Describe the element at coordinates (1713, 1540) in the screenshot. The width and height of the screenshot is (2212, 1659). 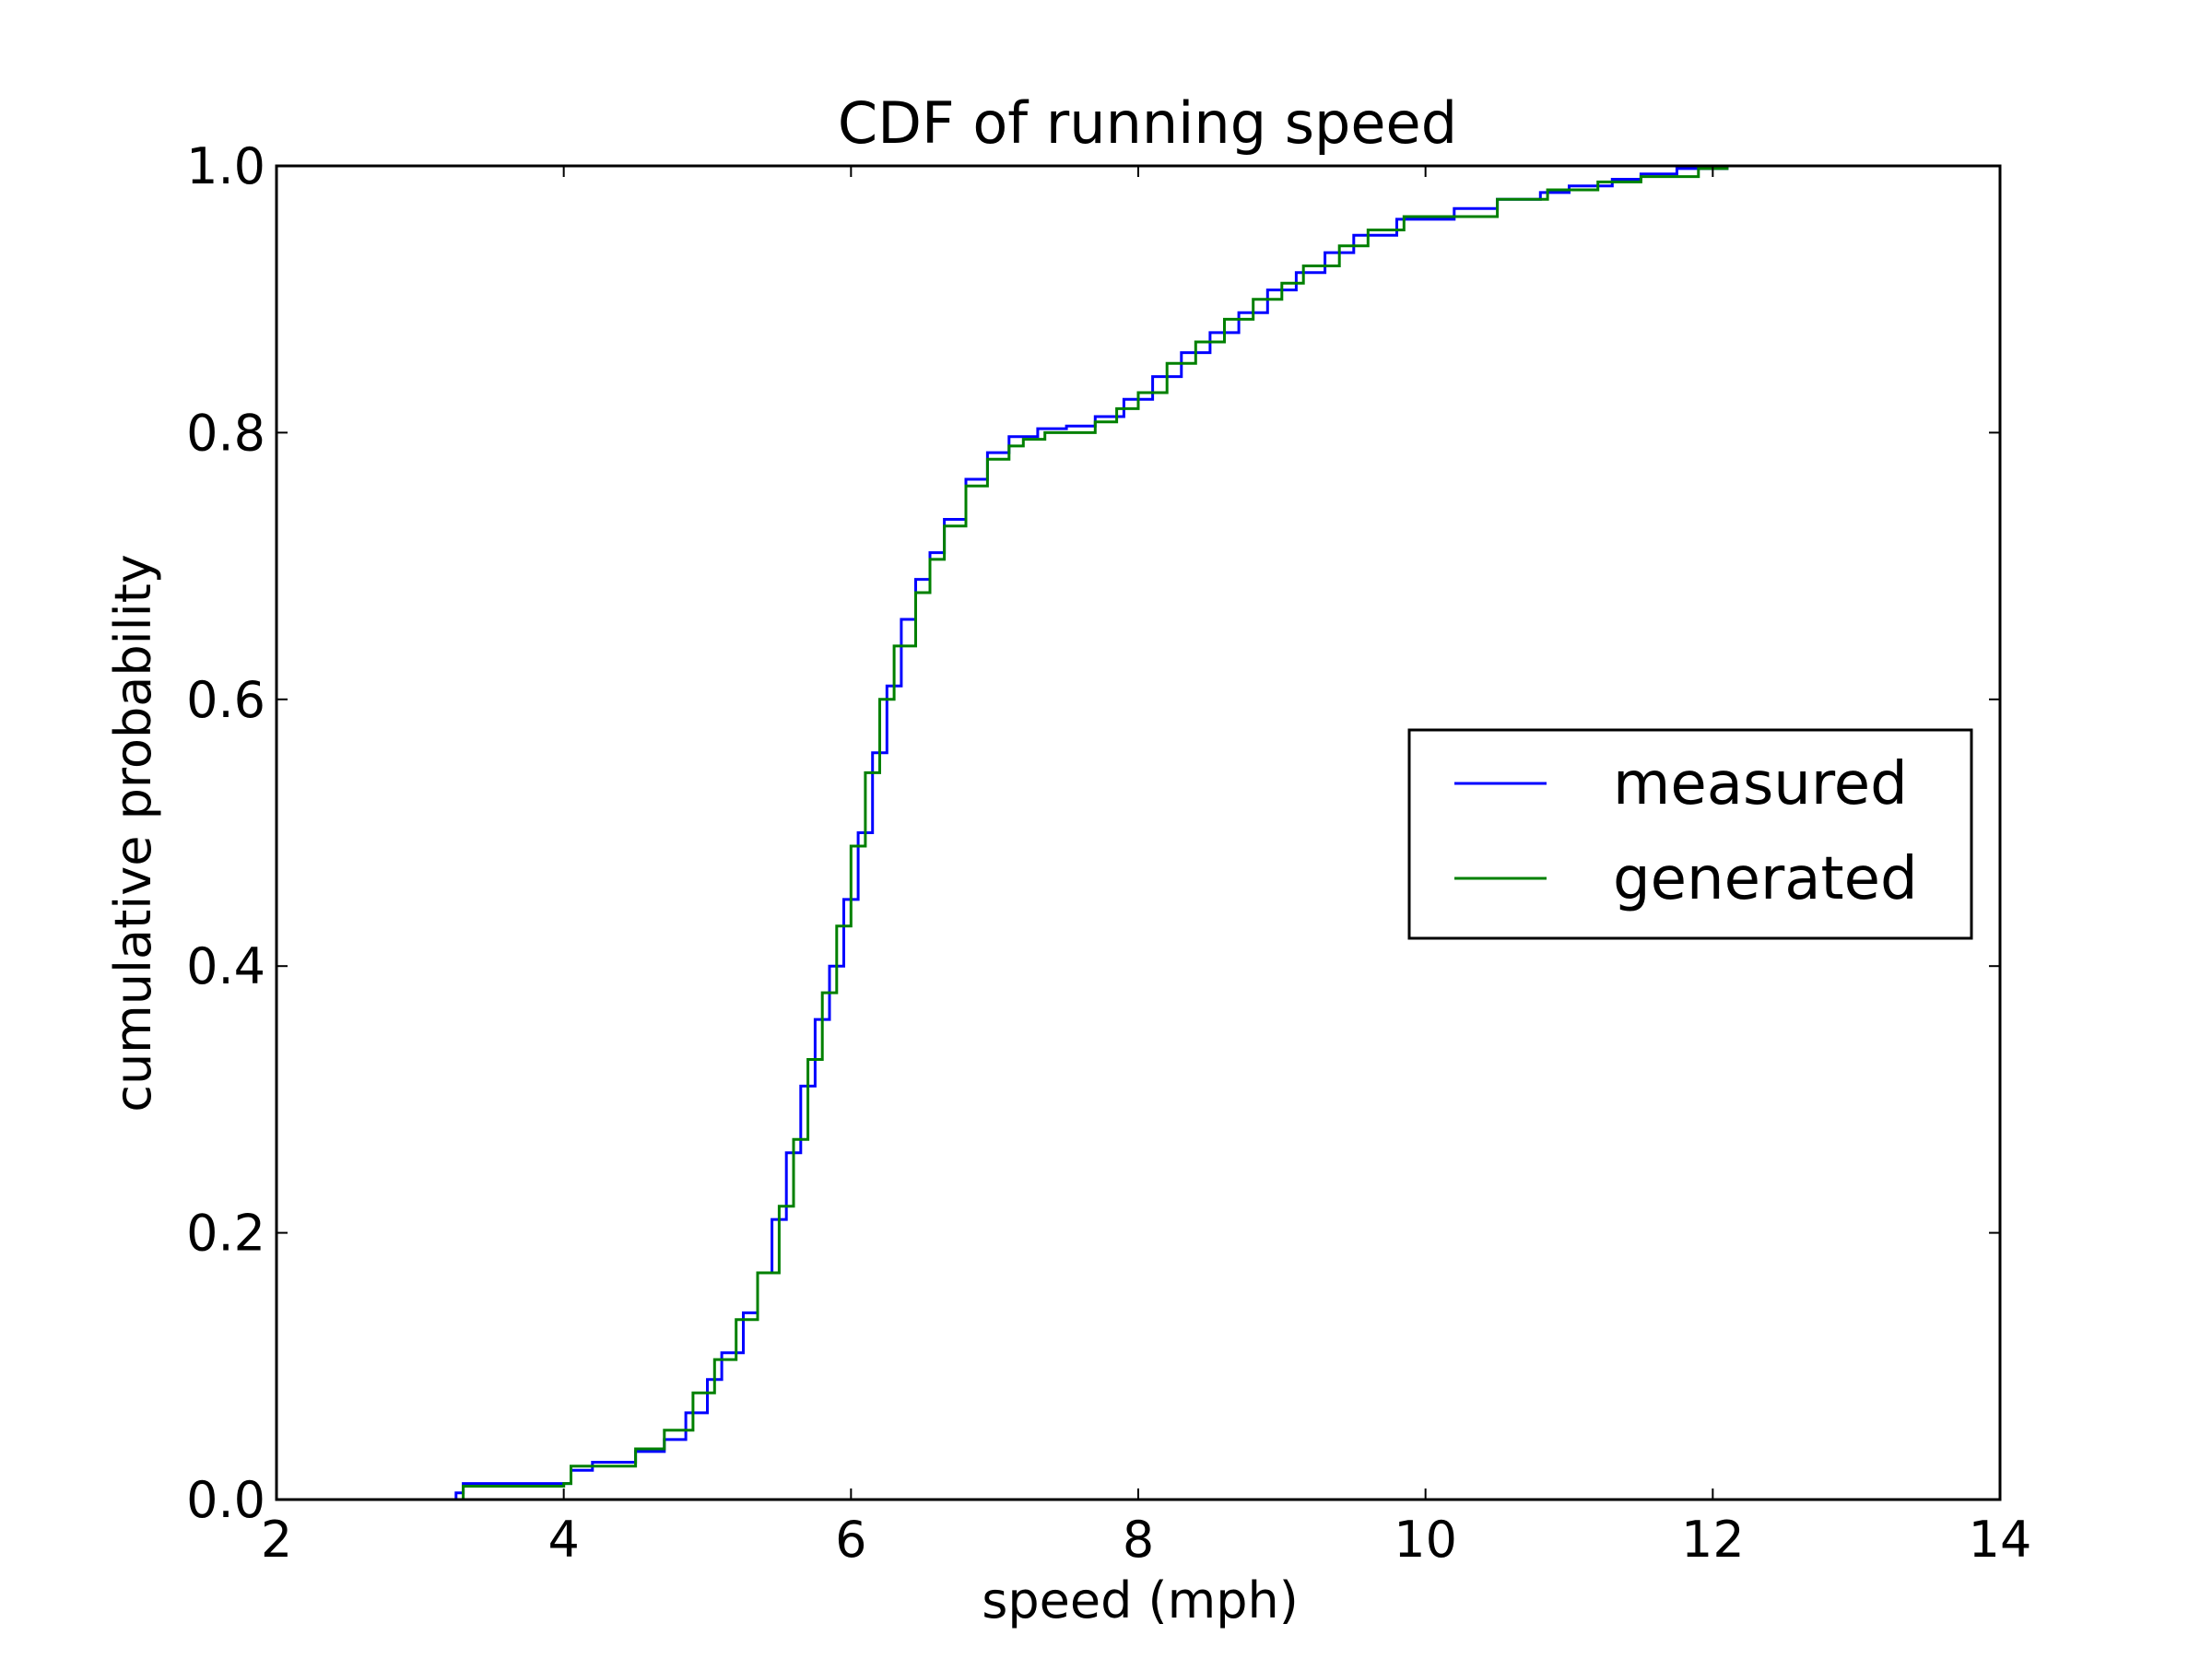
I see `x-tick-label: 12` at that location.